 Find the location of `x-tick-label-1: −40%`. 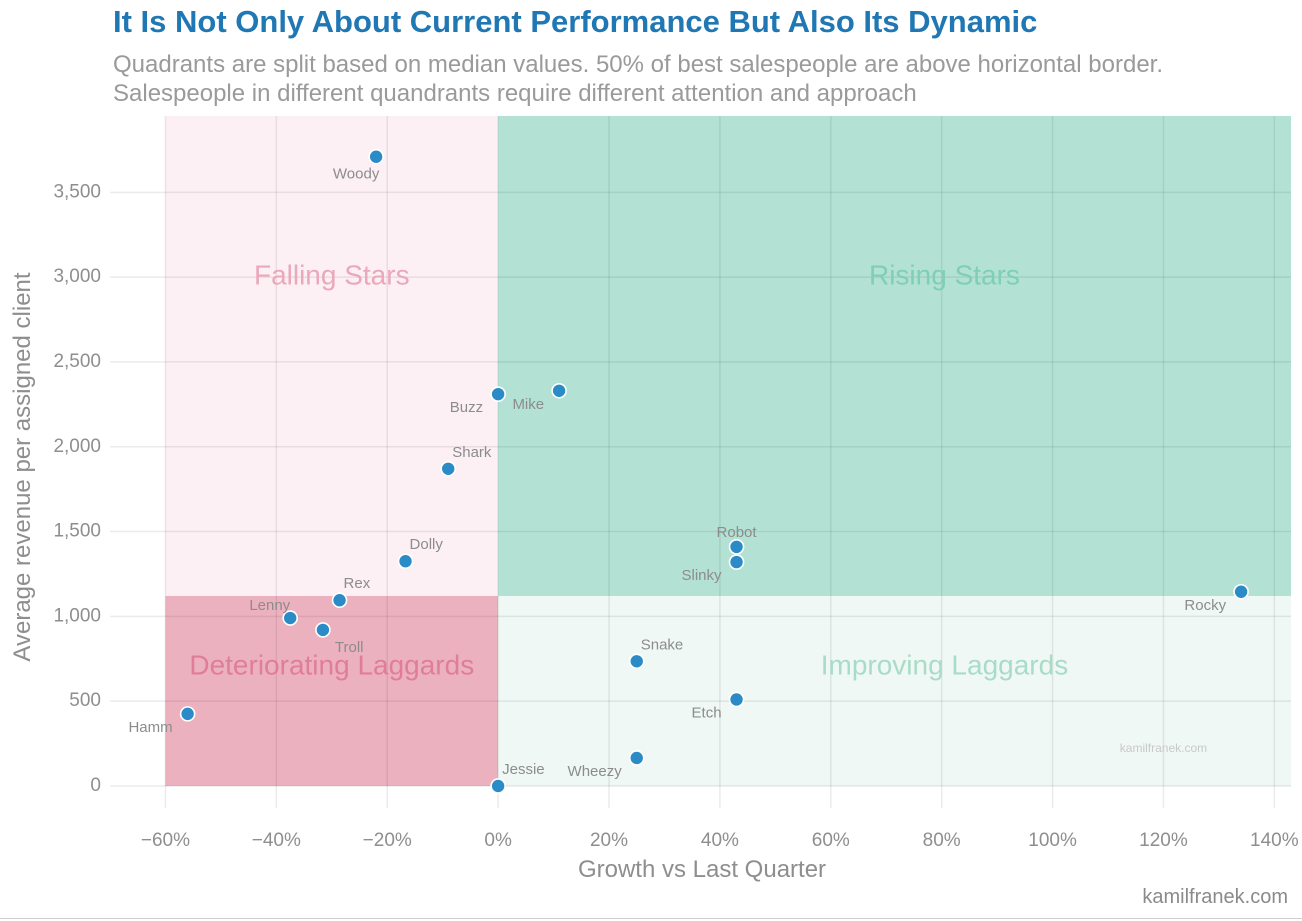

x-tick-label-1: −40% is located at coordinates (276, 840).